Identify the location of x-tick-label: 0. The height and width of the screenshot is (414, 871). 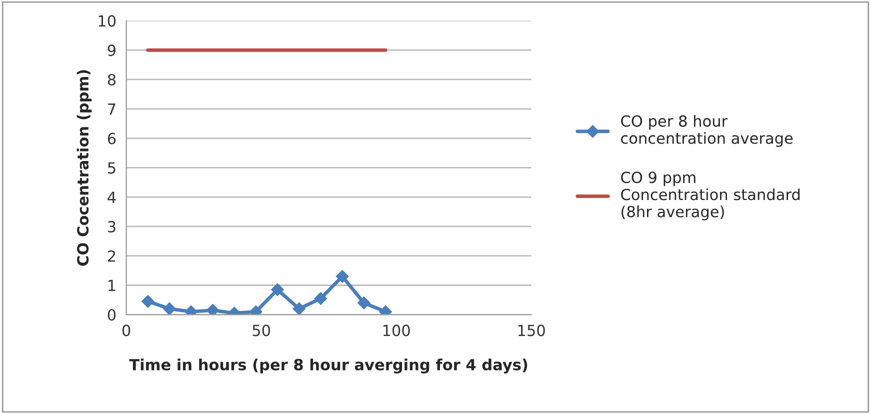
(126, 330).